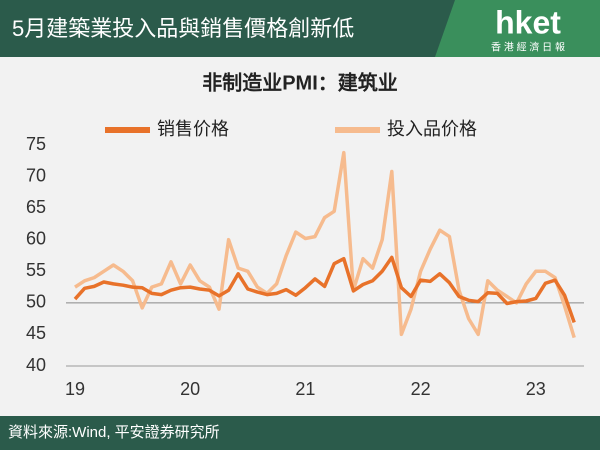 This screenshot has height=455, width=600. I want to click on y-tick-label: 65, so click(36, 207).